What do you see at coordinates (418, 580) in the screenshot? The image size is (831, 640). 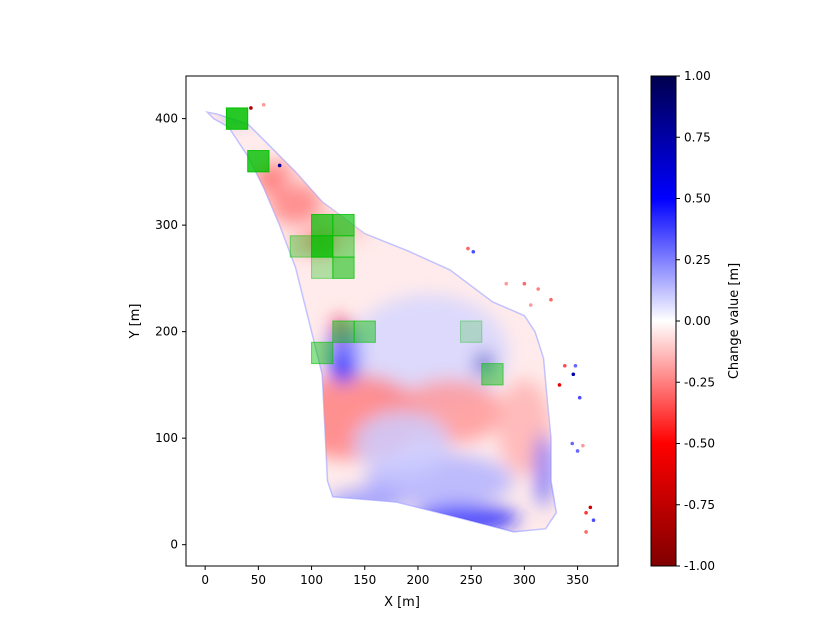 I see `x-tick-label: 200` at bounding box center [418, 580].